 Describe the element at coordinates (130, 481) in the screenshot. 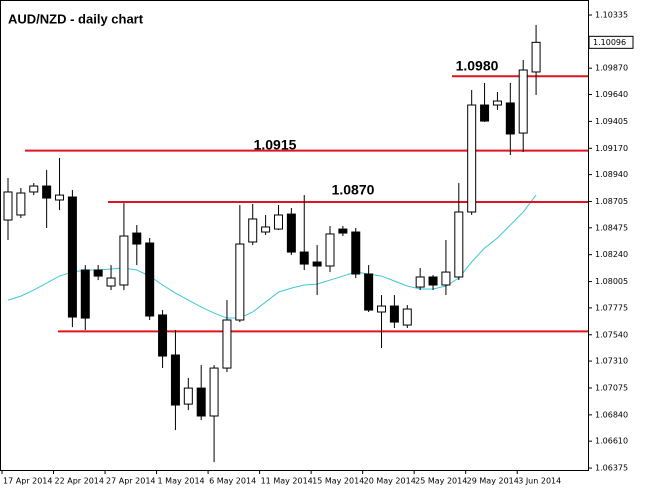

I see `x-tick-label: 27 Apr 2014` at that location.